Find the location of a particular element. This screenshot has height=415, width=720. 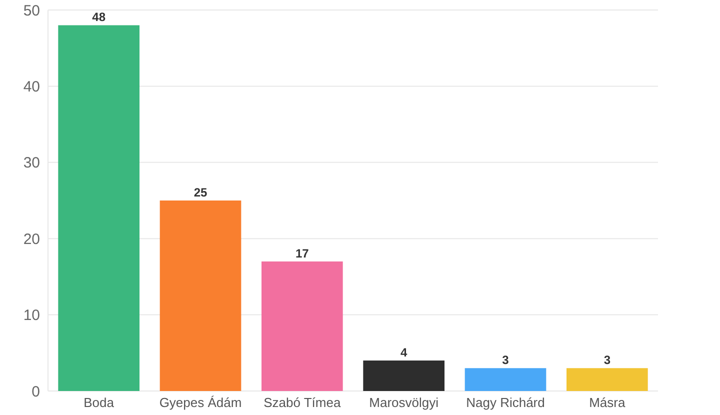

y-tick-label: 30 is located at coordinates (31, 163).